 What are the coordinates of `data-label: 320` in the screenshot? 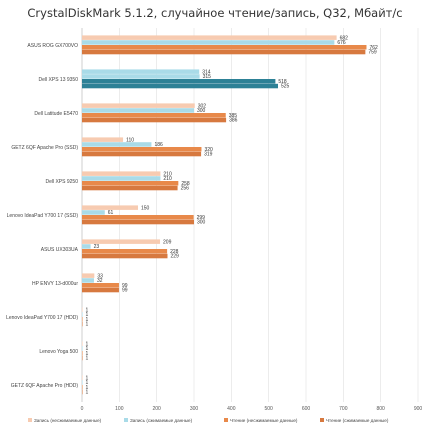 It's located at (208, 150).